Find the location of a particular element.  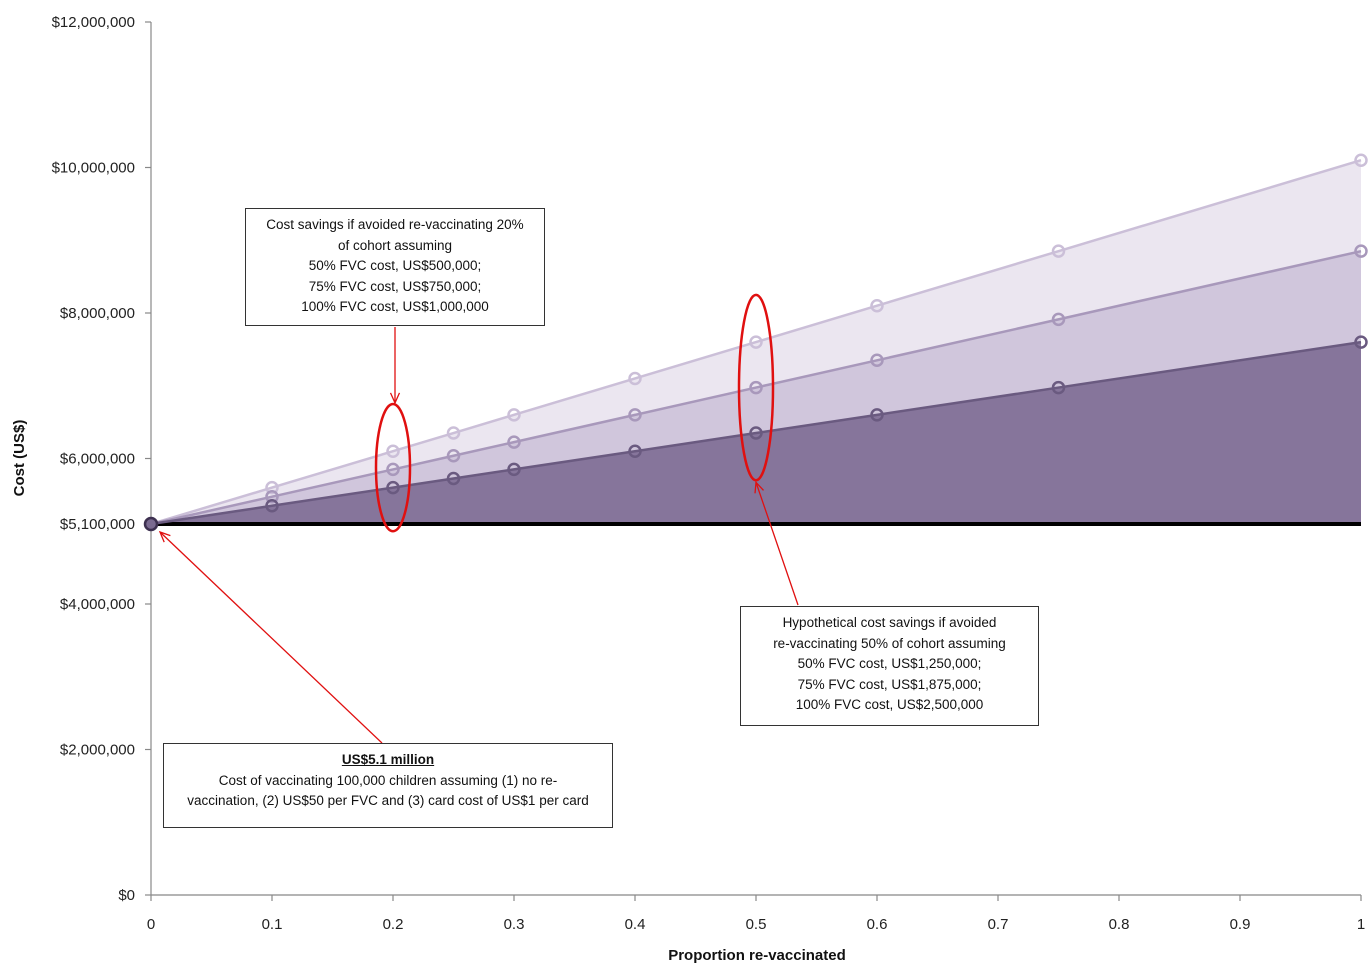

y-tick-label: $2,000,000 is located at coordinates (97, 750).